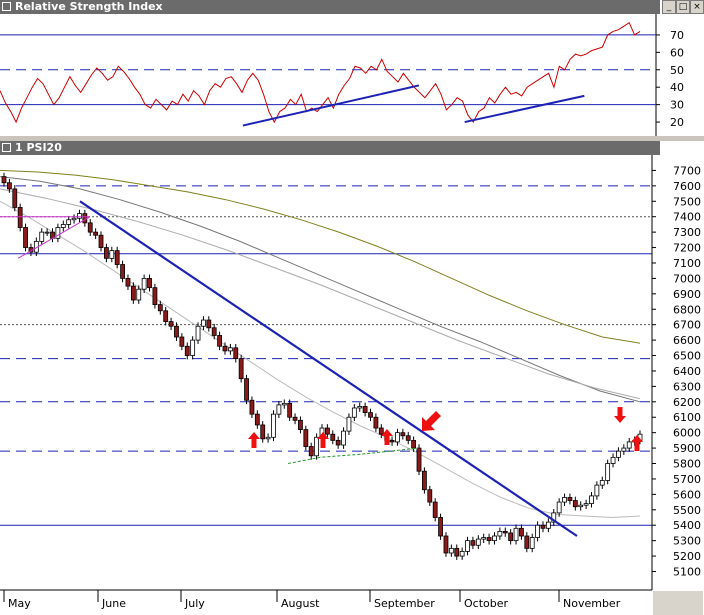 The height and width of the screenshot is (615, 704). Describe the element at coordinates (687, 571) in the screenshot. I see `y-tick-label: 5100` at that location.